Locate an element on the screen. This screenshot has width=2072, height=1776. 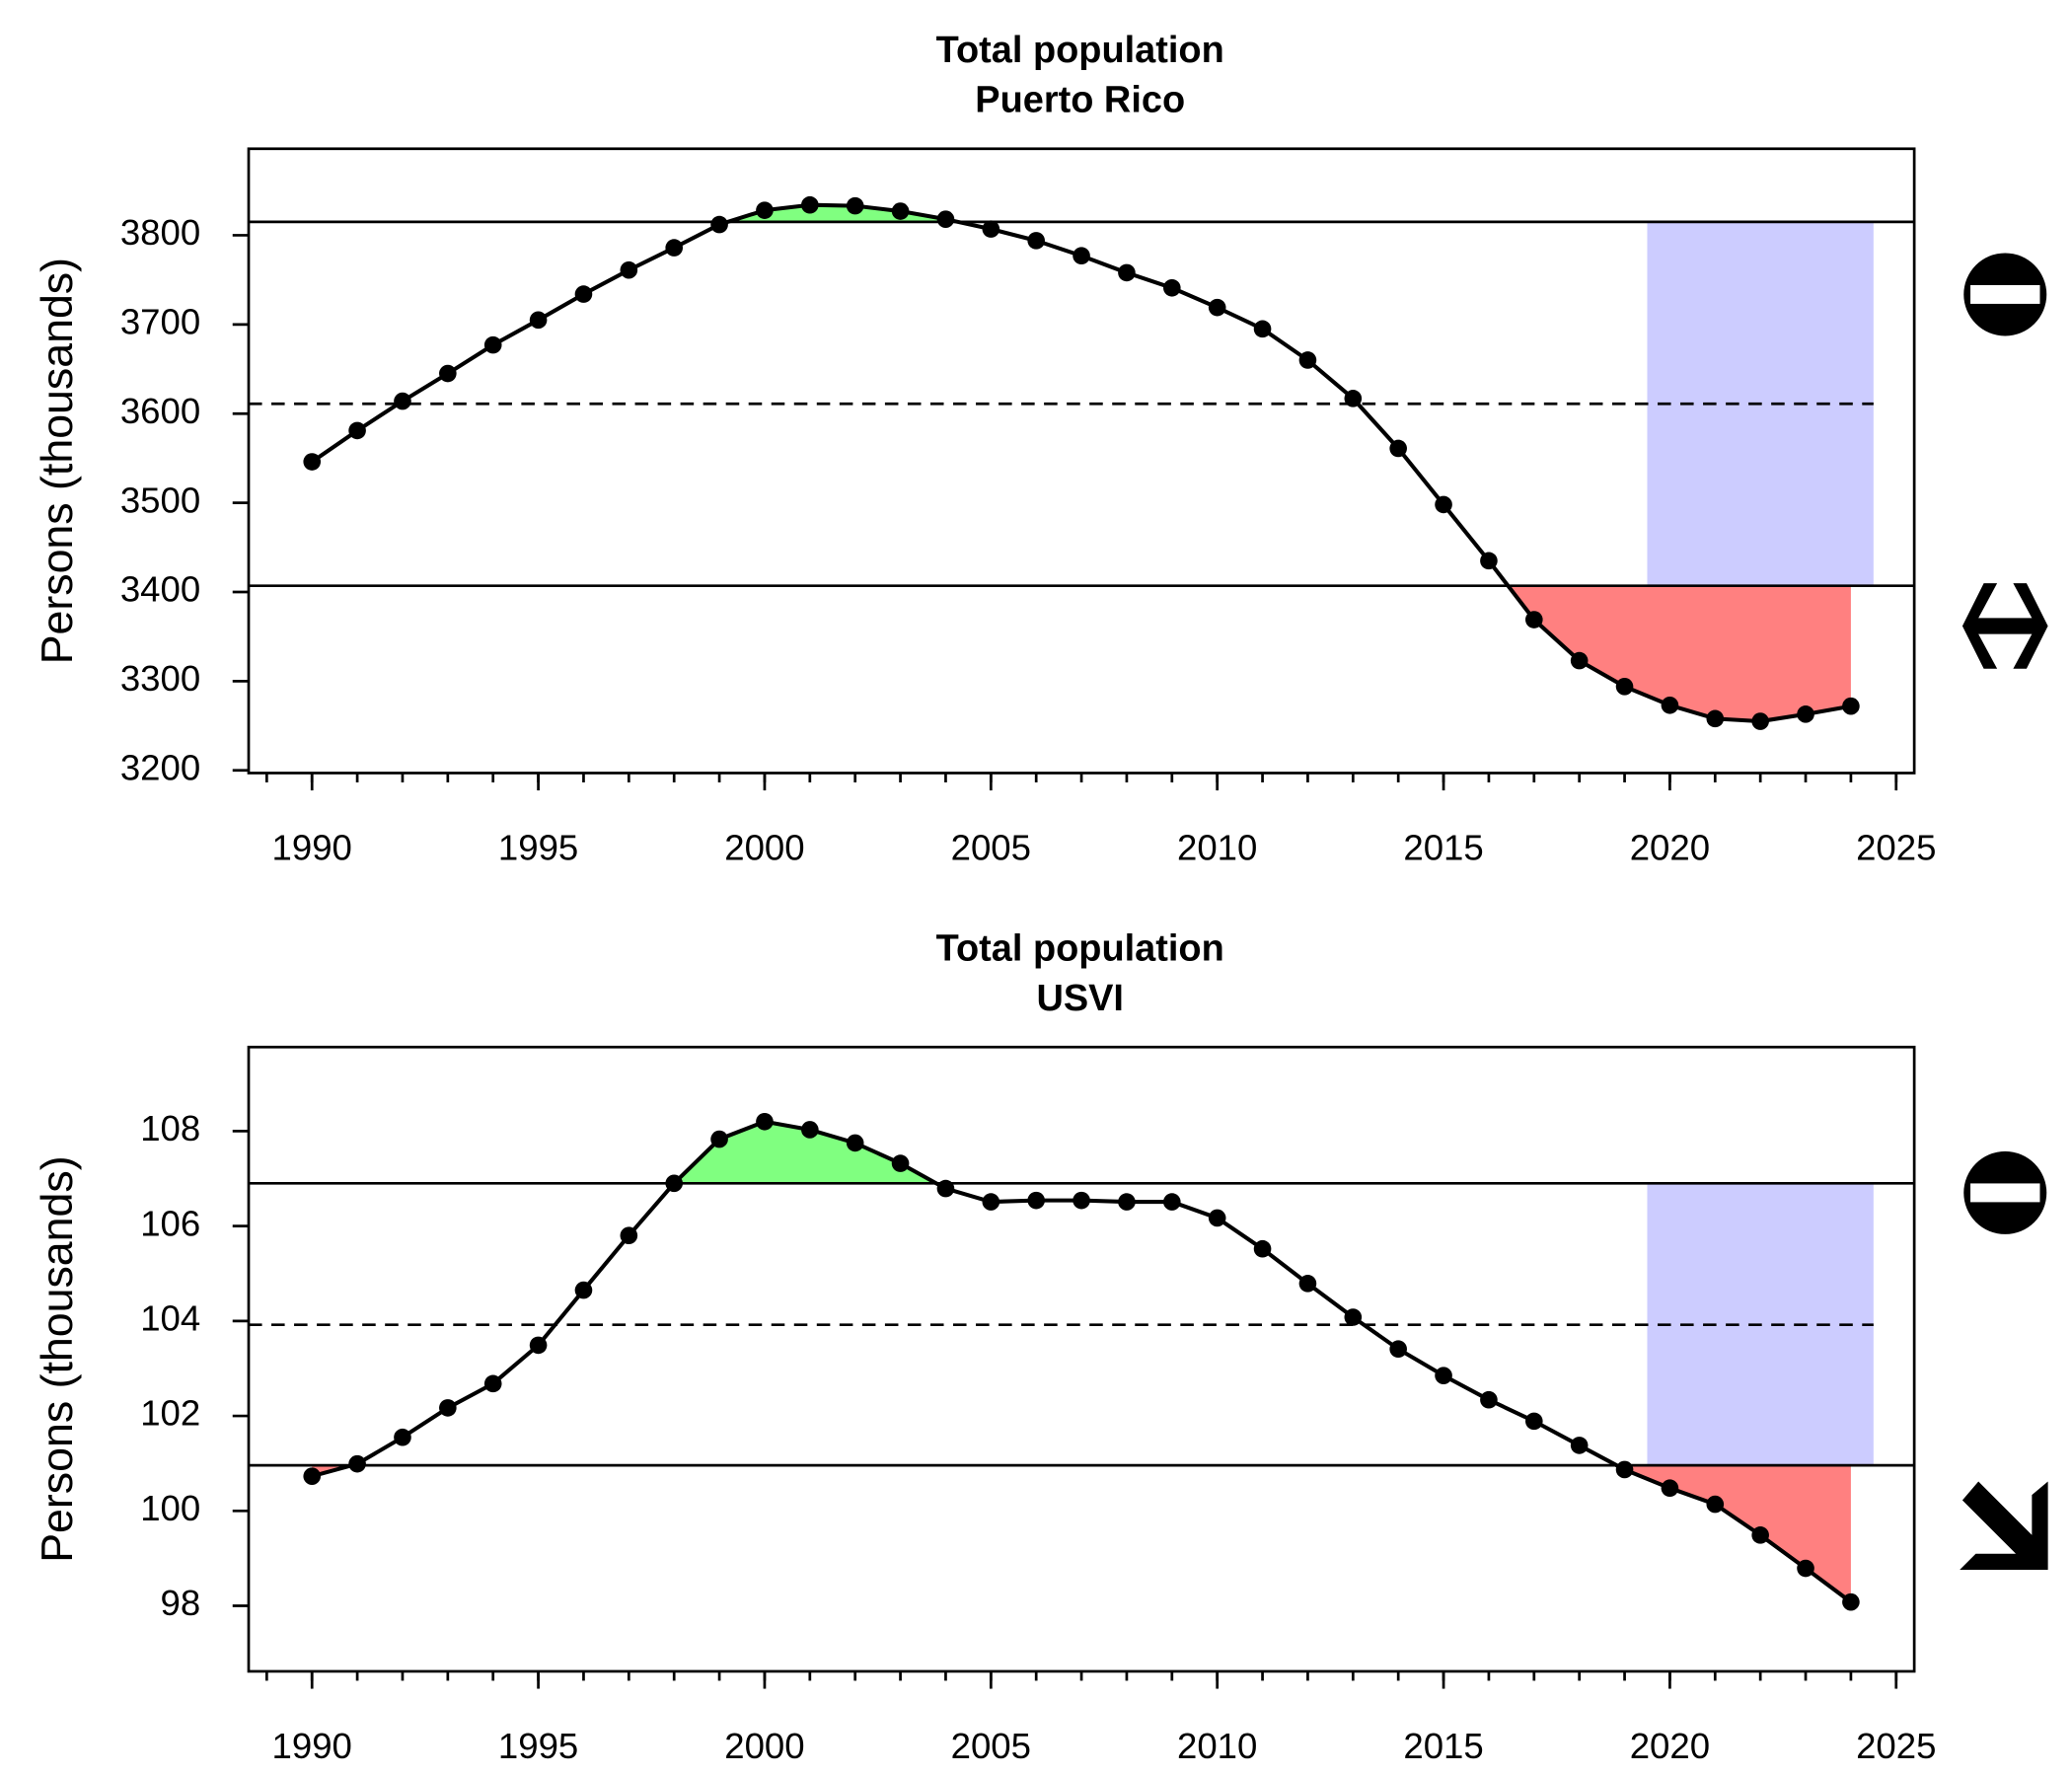
x-tick-label: 2005 is located at coordinates (991, 1746).